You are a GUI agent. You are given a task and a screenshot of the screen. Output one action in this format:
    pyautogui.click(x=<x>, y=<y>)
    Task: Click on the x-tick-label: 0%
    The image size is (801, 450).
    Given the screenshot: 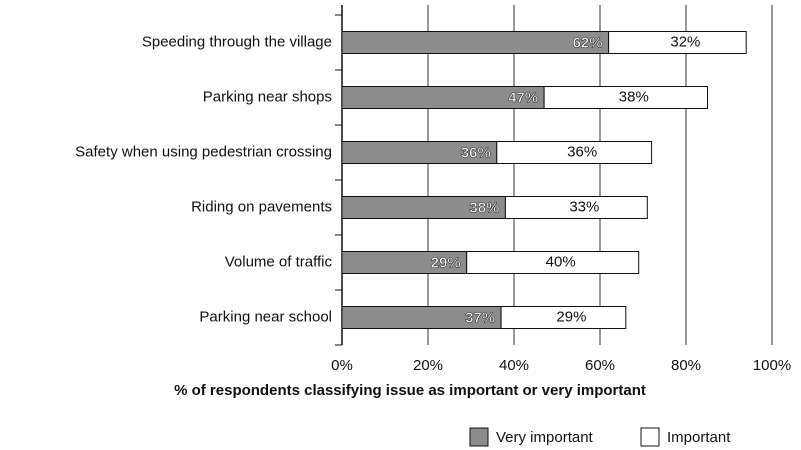 What is the action you would take?
    pyautogui.click(x=342, y=365)
    